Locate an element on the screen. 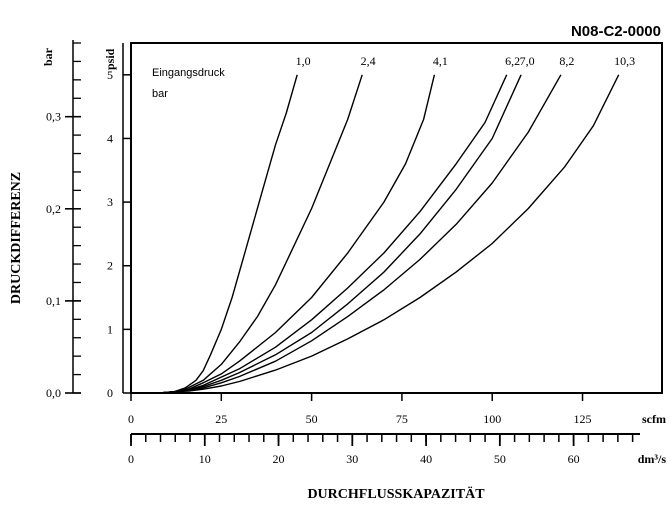 The height and width of the screenshot is (506, 671). series-label-3: 6,2 is located at coordinates (512, 61).